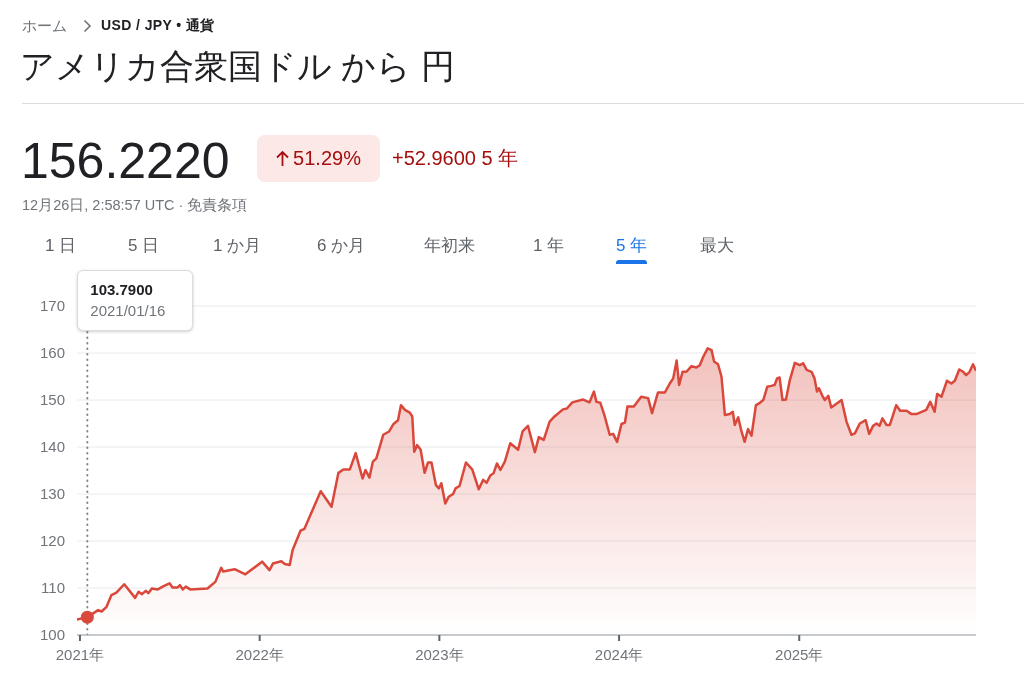 The height and width of the screenshot is (687, 1024). Describe the element at coordinates (619, 654) in the screenshot. I see `x-tick-label: 2024年` at that location.